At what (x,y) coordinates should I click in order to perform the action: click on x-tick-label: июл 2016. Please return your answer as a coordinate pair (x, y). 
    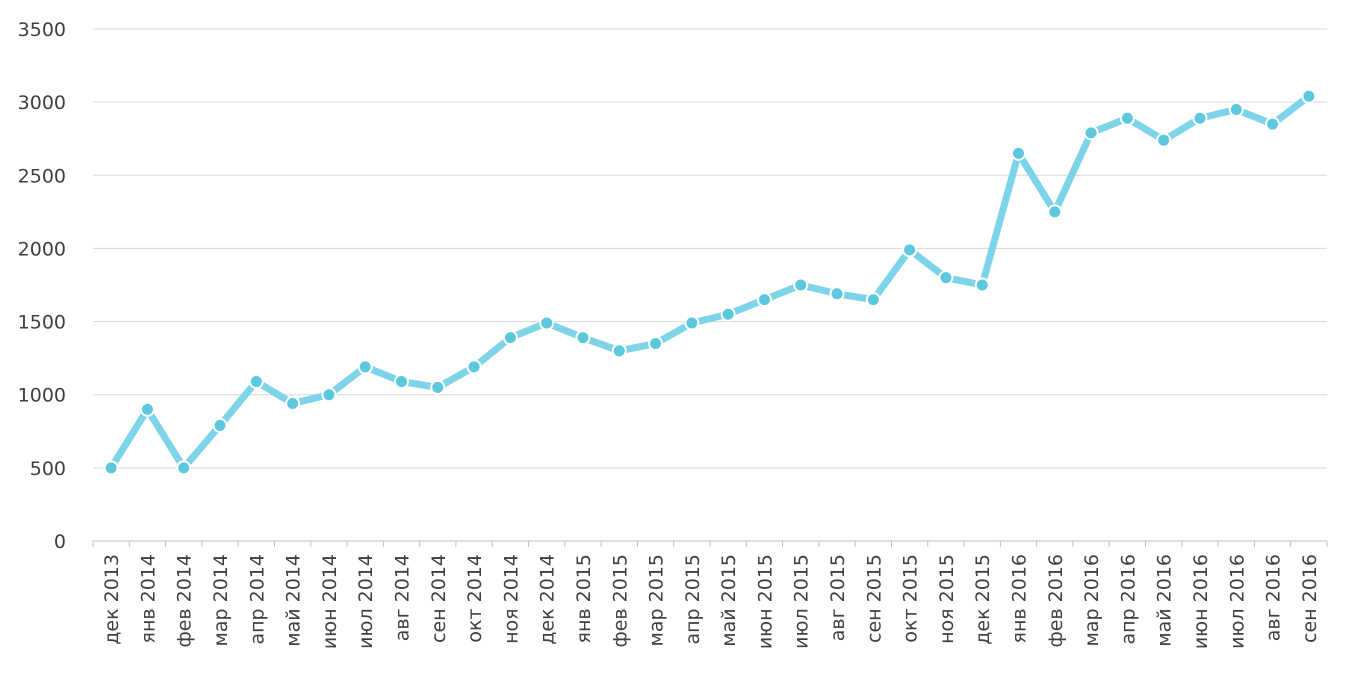
    Looking at the image, I should click on (1237, 601).